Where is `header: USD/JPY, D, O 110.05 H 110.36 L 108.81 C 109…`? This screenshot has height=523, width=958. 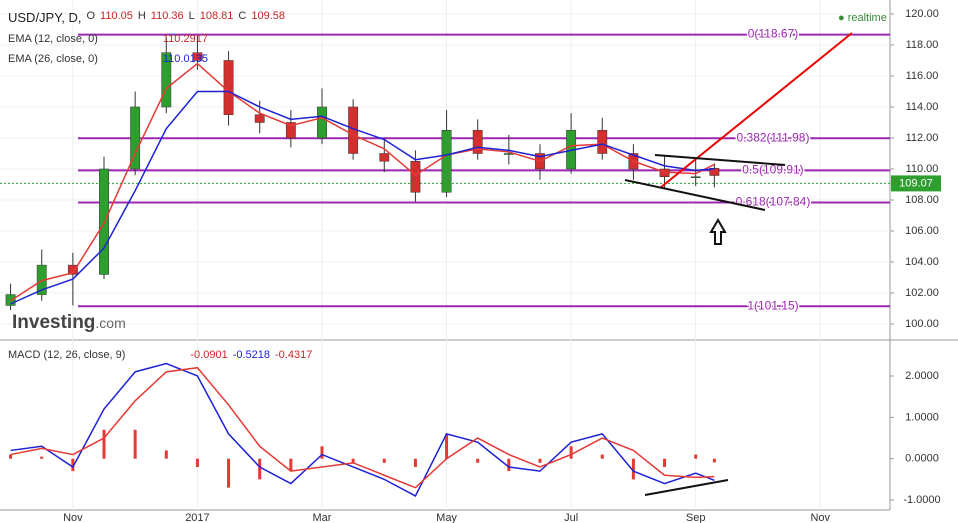 header: USD/JPY, D, O 110.05 H 110.36 L 108.81 C 109… is located at coordinates (146, 17).